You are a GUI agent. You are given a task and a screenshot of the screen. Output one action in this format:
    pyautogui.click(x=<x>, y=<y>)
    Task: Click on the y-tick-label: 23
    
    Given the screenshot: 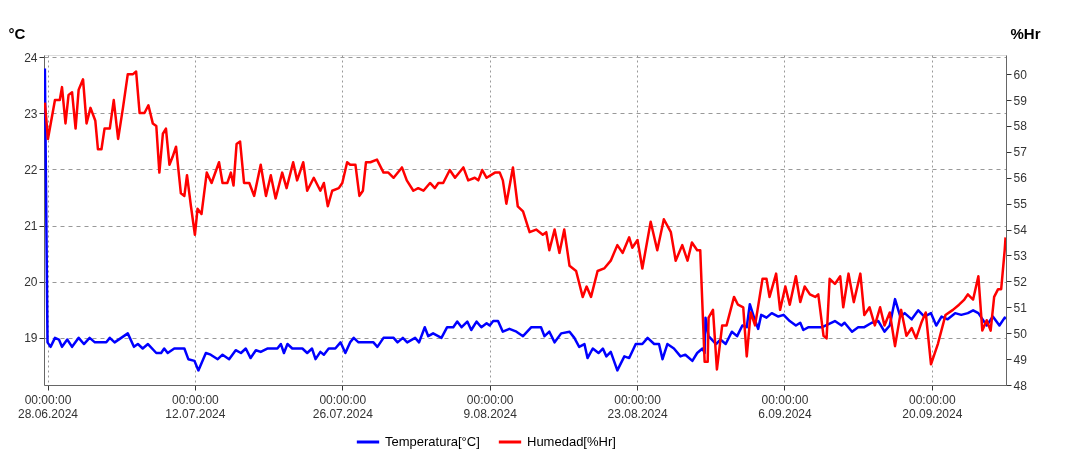 What is the action you would take?
    pyautogui.click(x=31, y=113)
    